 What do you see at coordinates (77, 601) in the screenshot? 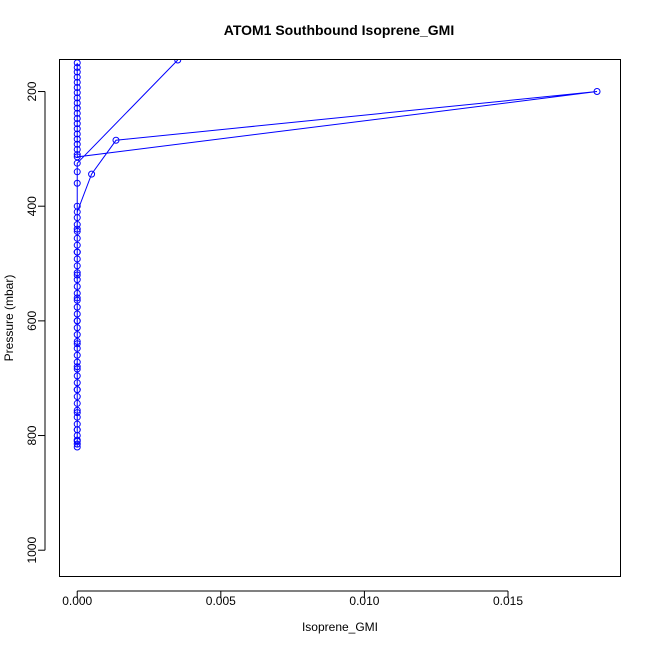
I see `x-tick-label: 0.000` at bounding box center [77, 601].